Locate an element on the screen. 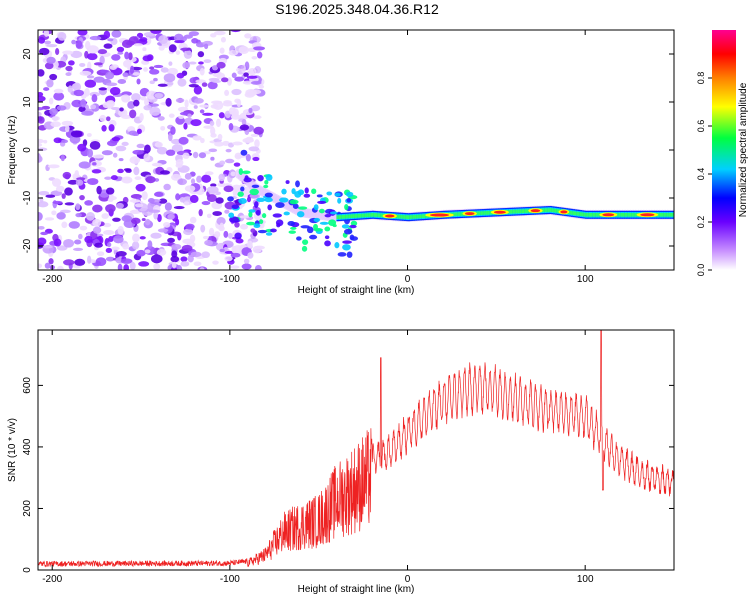 The height and width of the screenshot is (605, 750). bottom-x-tick-label: 100 is located at coordinates (585, 579).